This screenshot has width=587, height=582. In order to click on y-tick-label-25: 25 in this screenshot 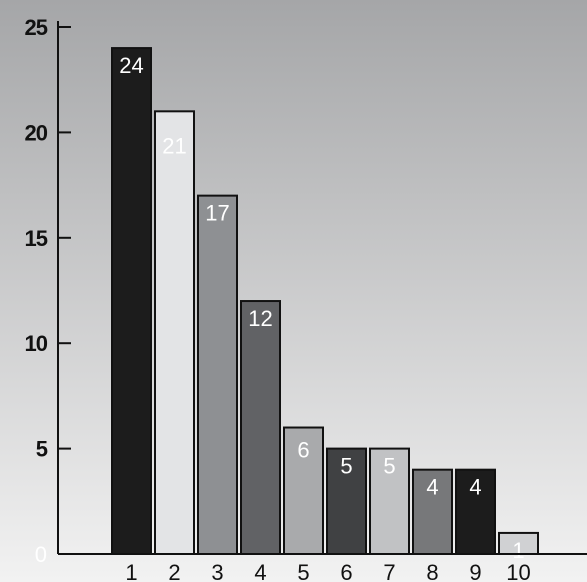, I will do `click(36, 27)`.